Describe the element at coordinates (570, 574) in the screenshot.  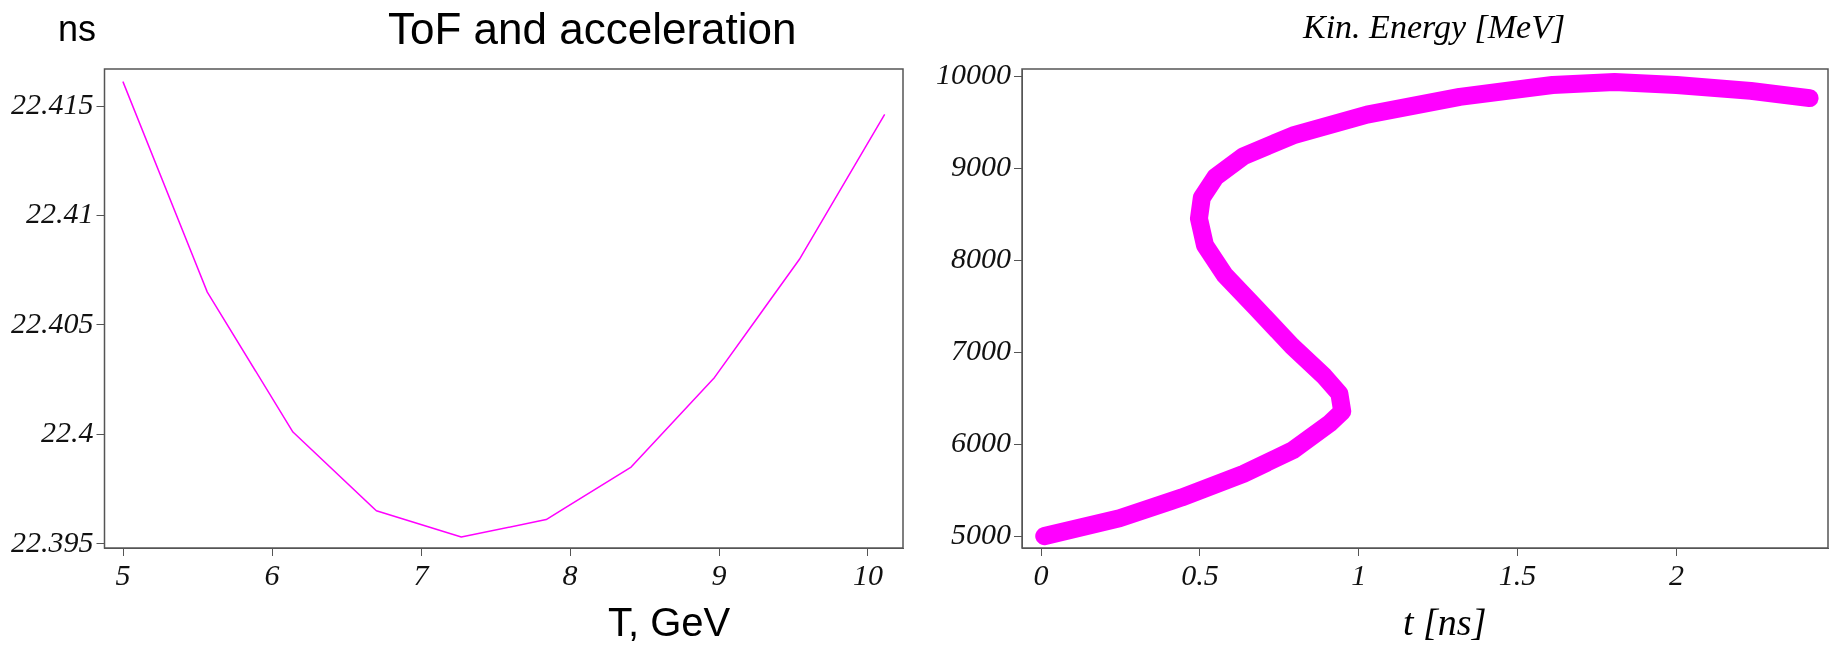
I see `x-tick-label: 8` at that location.